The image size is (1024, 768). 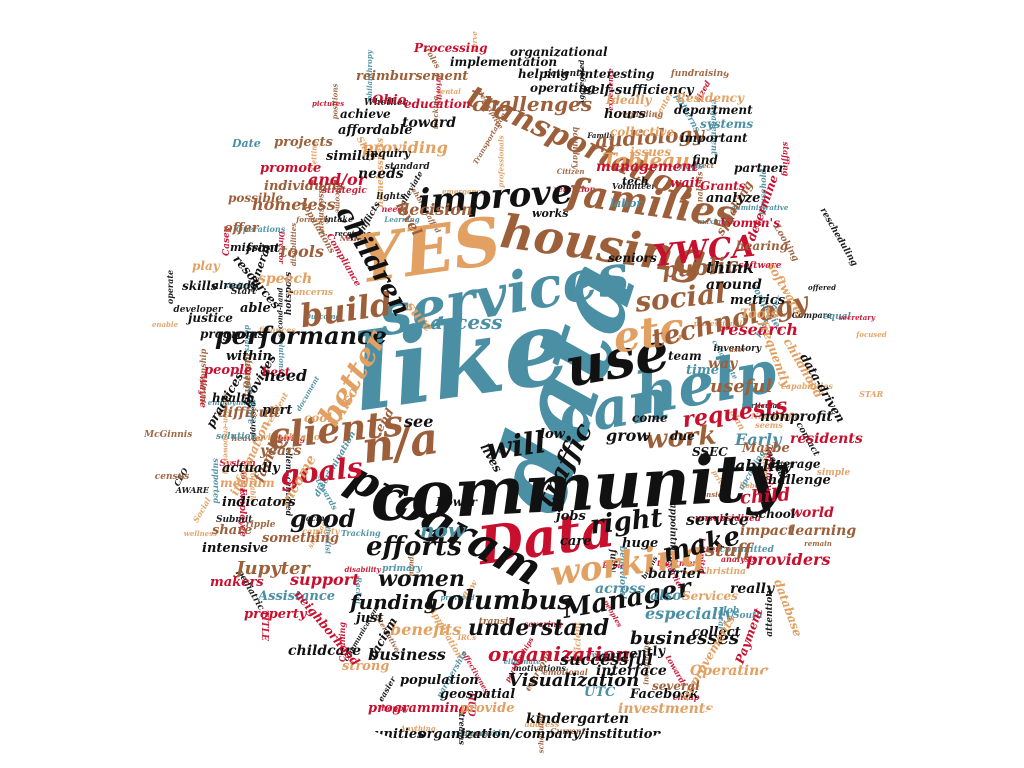 What do you see at coordinates (322, 317) in the screenshot?
I see `small-word: Outcome` at bounding box center [322, 317].